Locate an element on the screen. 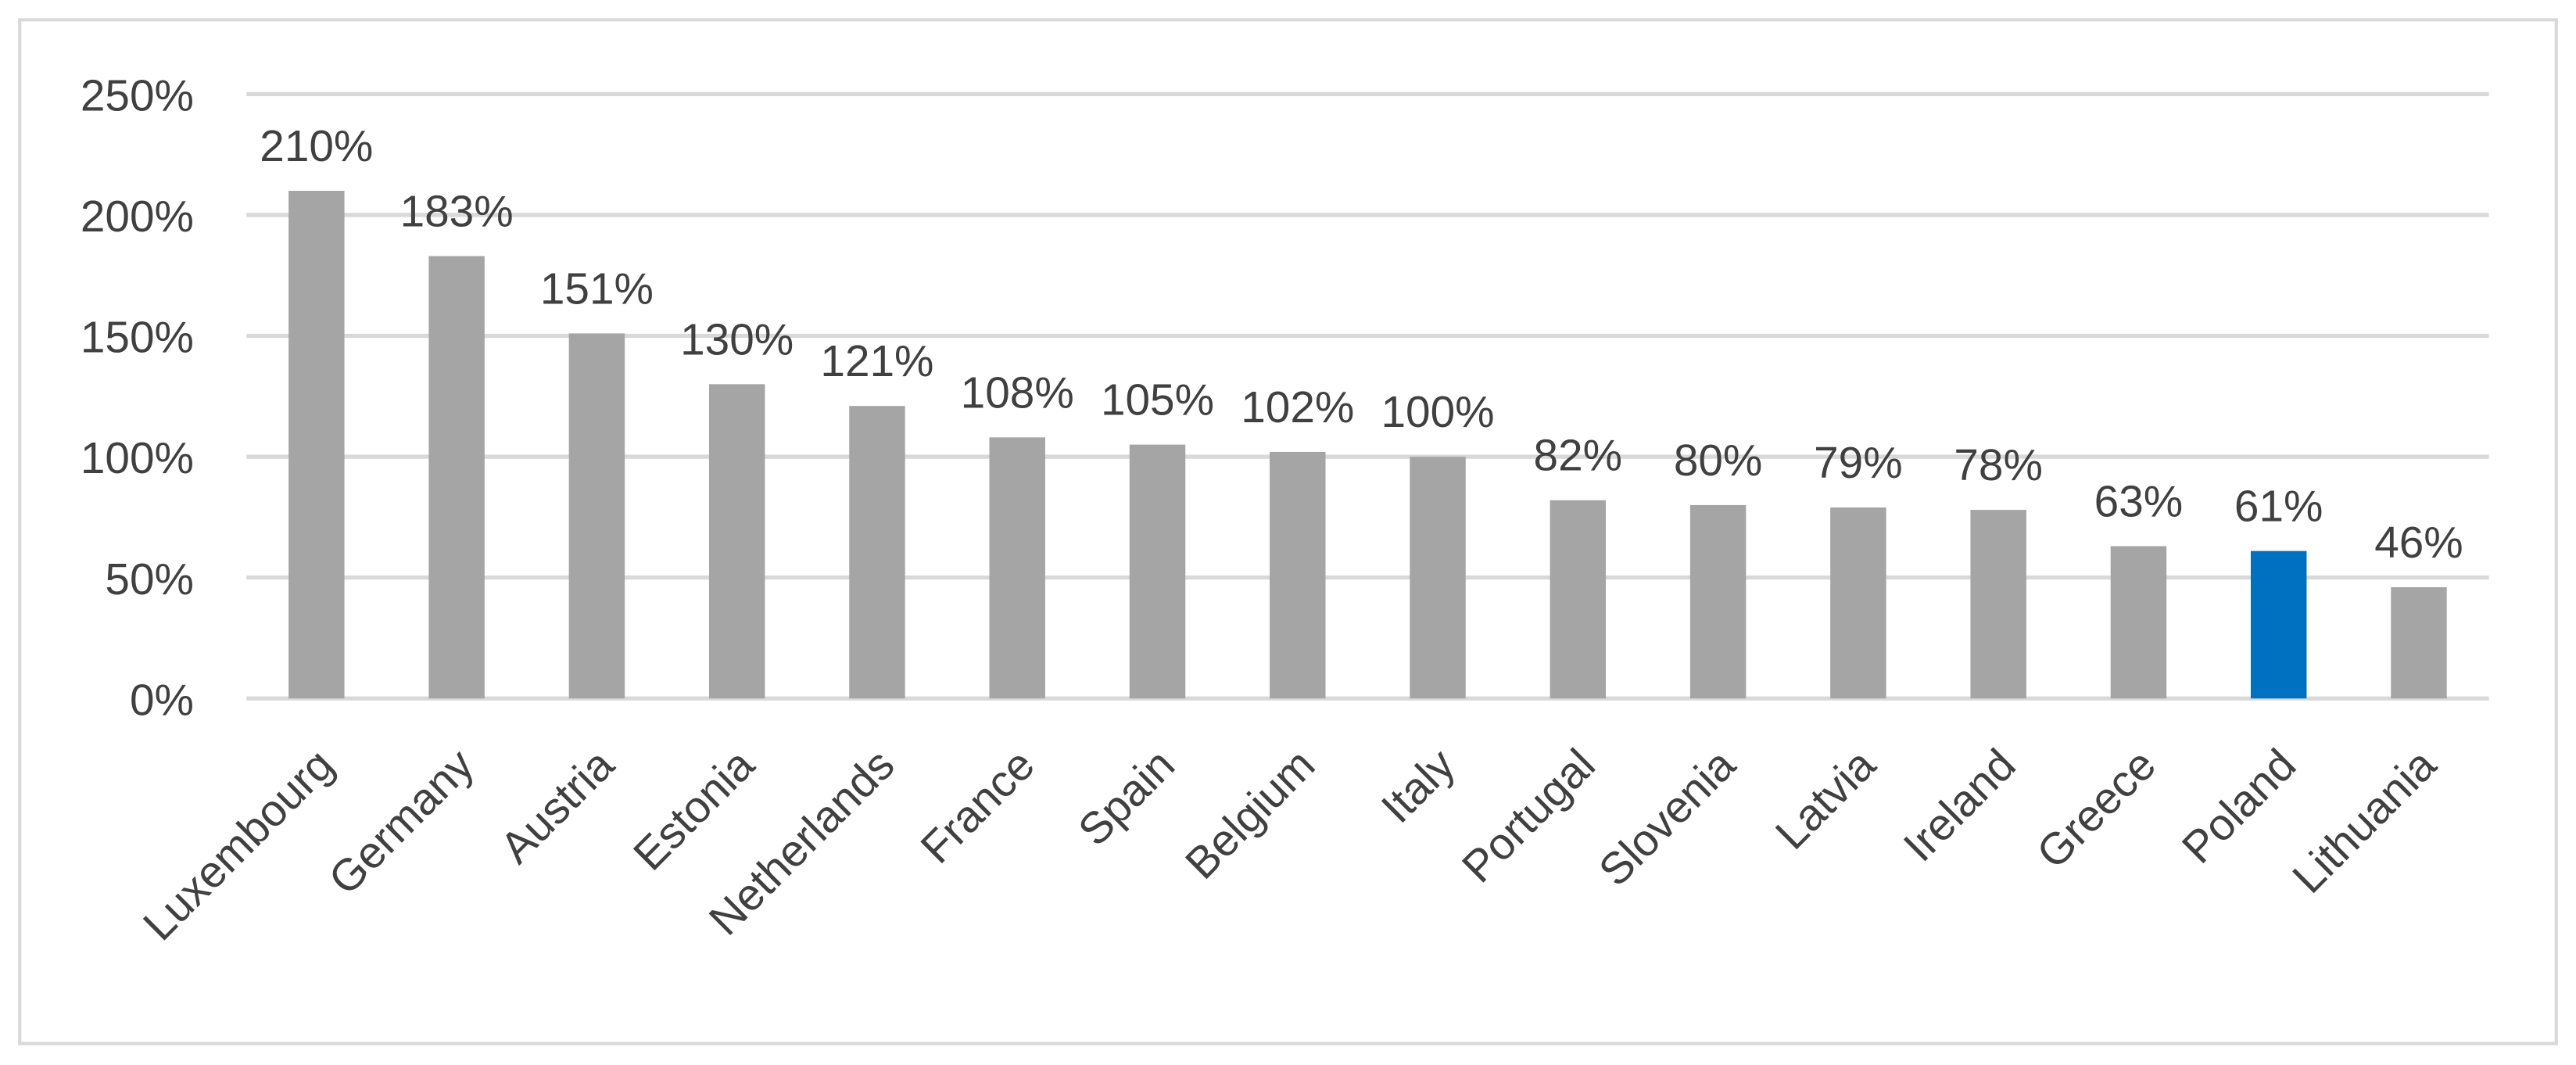 Image resolution: width=2576 pixels, height=1065 pixels. y-tick-label: 0% is located at coordinates (162, 700).